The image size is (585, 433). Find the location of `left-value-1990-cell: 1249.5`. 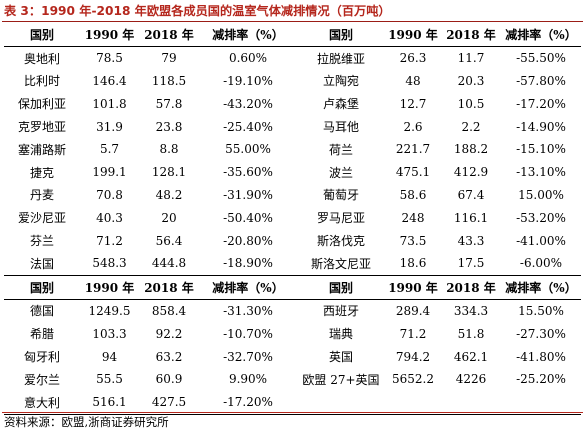

left-value-1990-cell: 1249.5 is located at coordinates (109, 310).